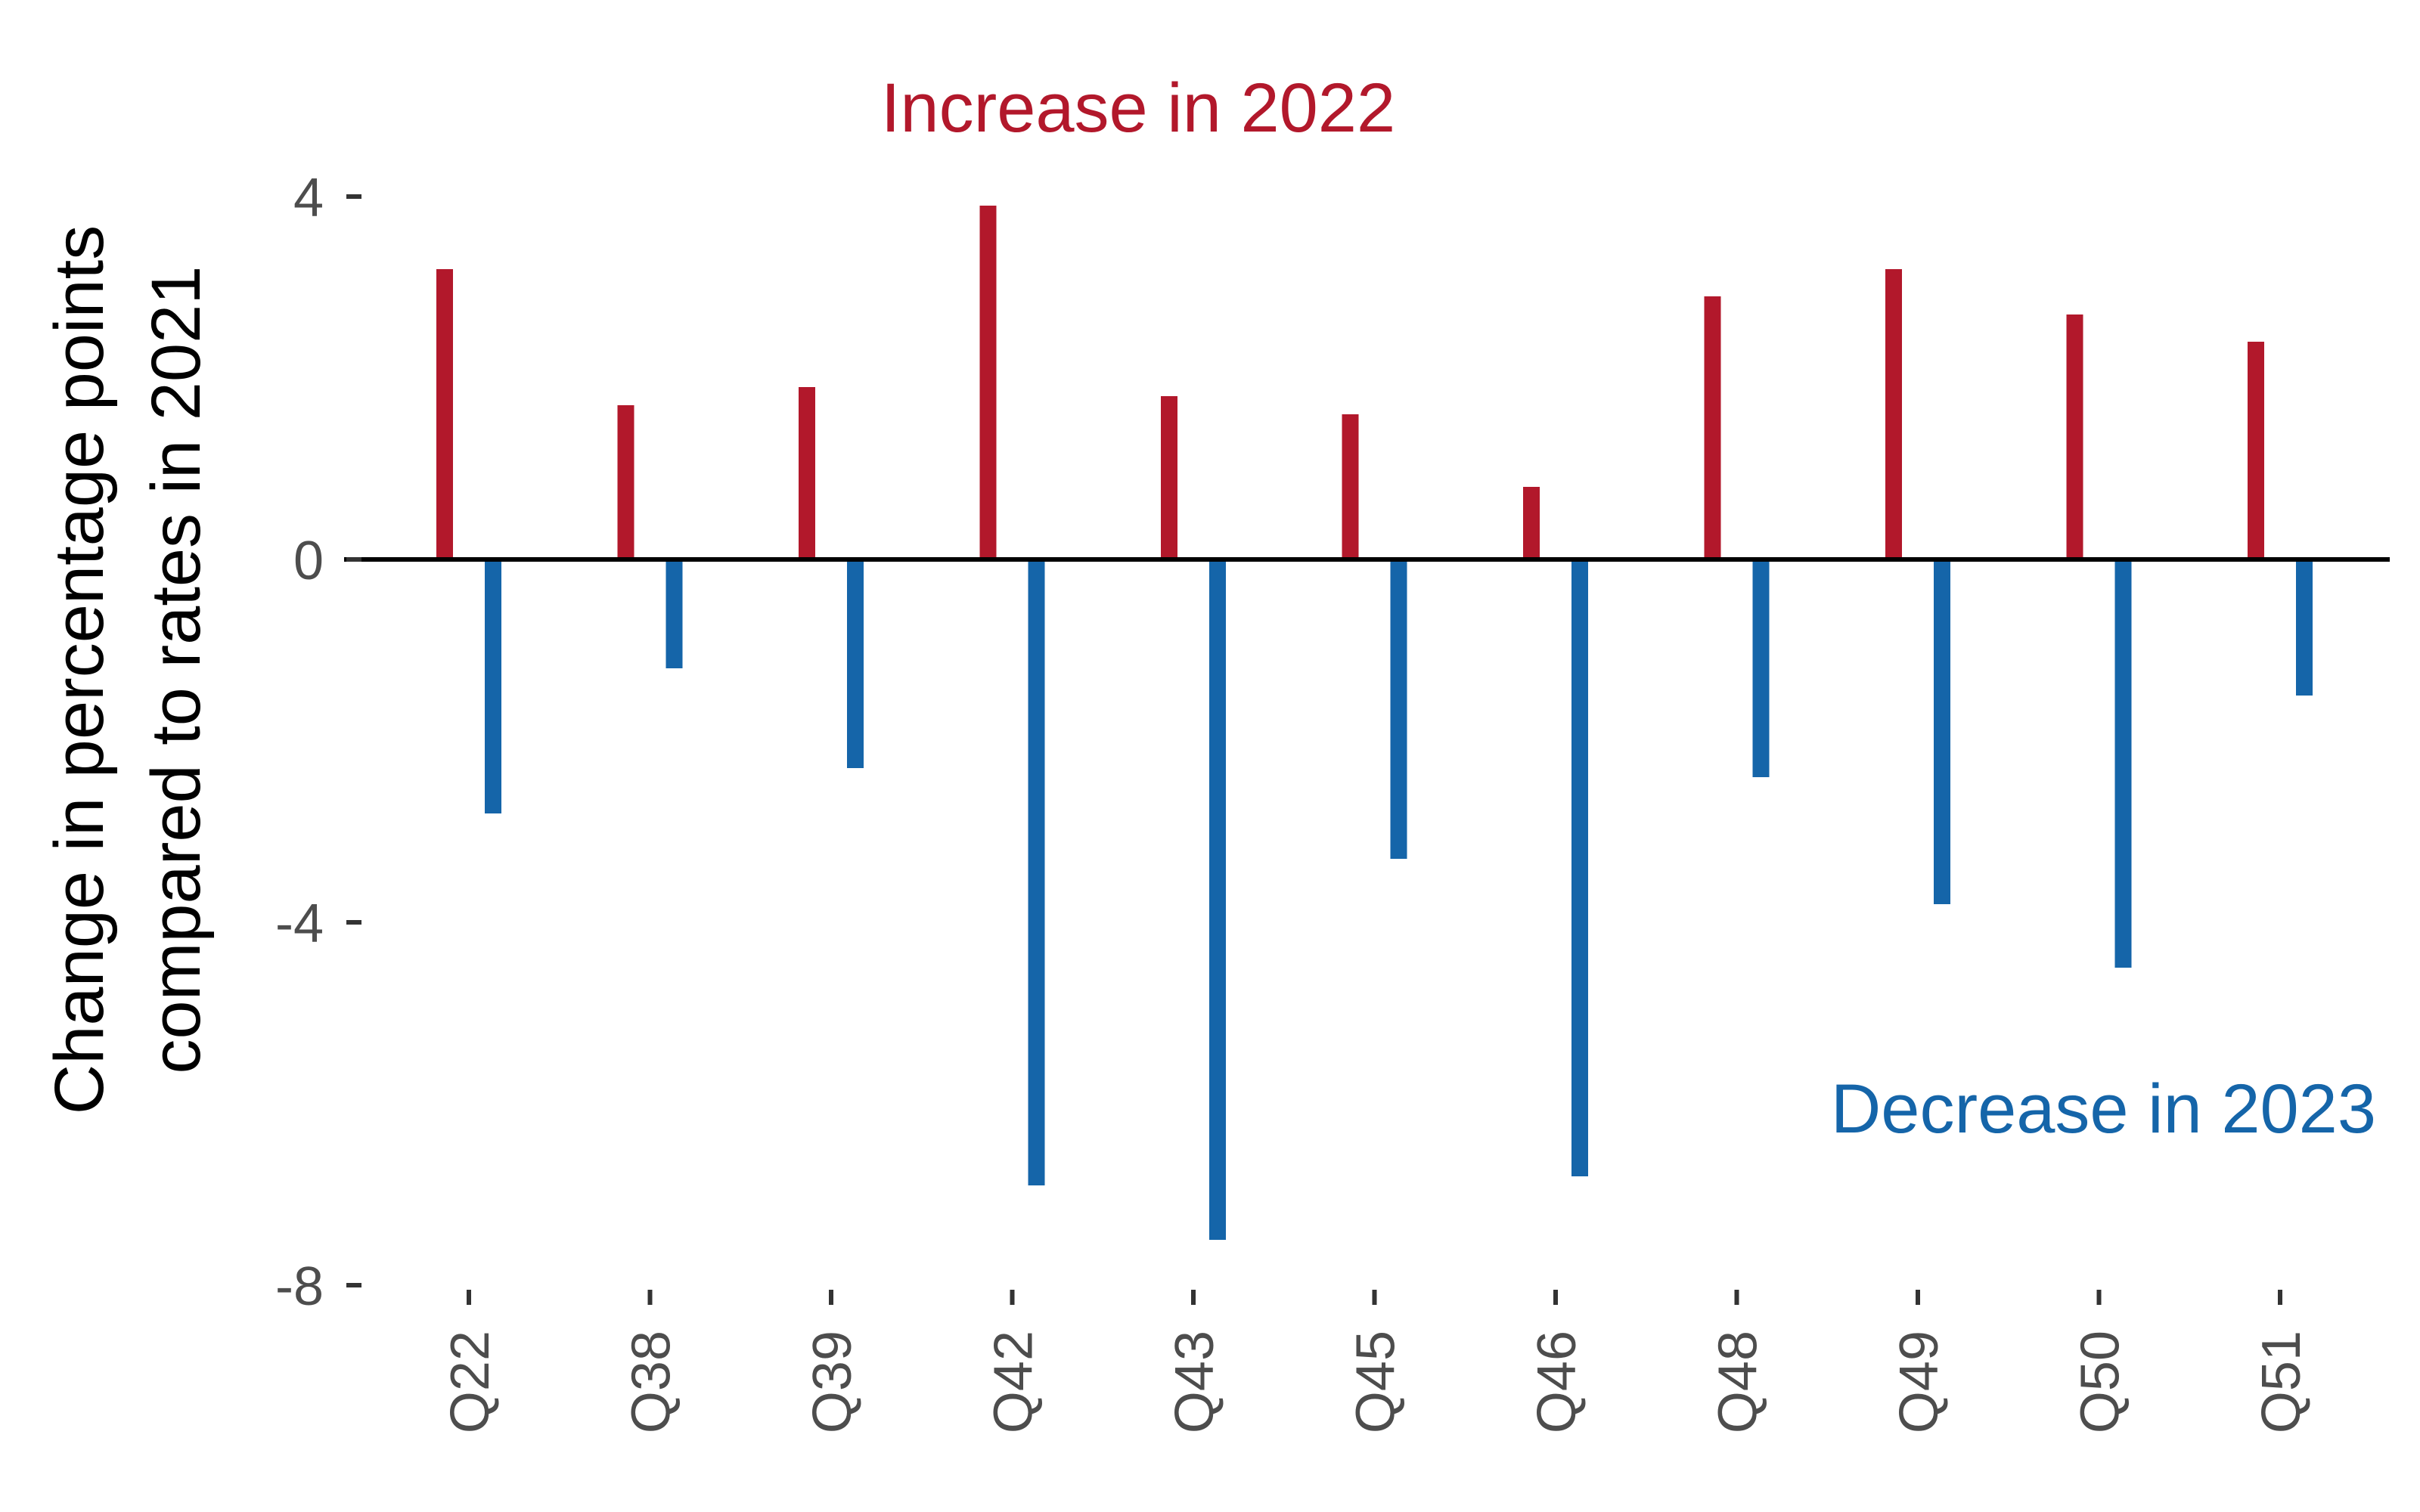 The height and width of the screenshot is (1512, 2420). Describe the element at coordinates (832, 1382) in the screenshot. I see `x-tick-label-q39: Q39` at that location.